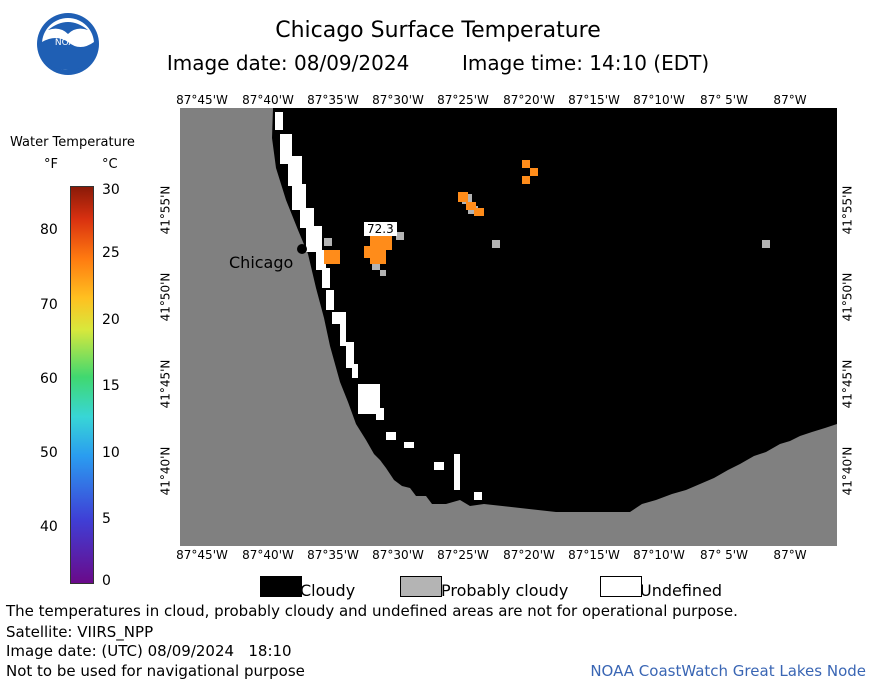 The image size is (876, 687). Describe the element at coordinates (724, 100) in the screenshot. I see `lon-label-top: 87° 5'W` at that location.